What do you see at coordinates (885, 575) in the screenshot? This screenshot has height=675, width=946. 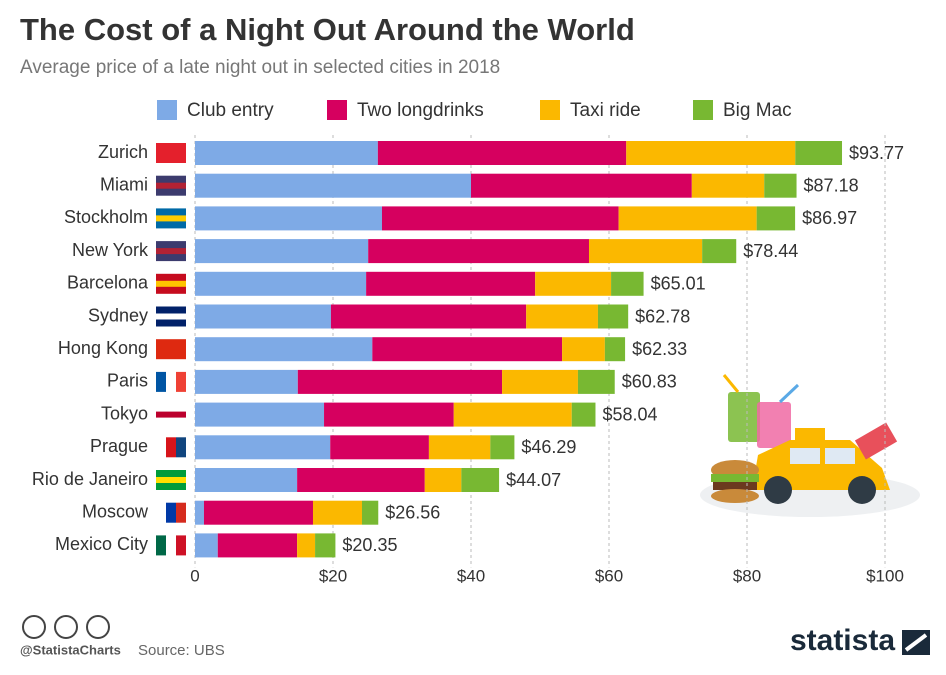 I see `x-tick-label: $100` at bounding box center [885, 575].